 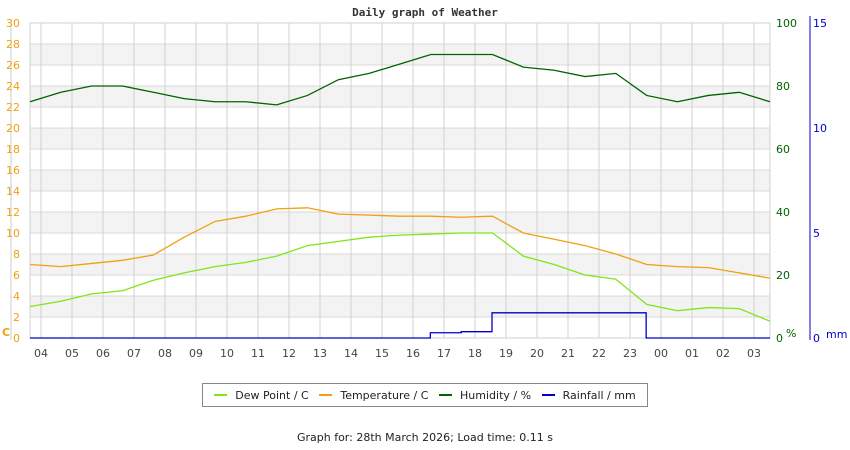 What do you see at coordinates (413, 353) in the screenshot?
I see `x-tick-label: 16` at bounding box center [413, 353].